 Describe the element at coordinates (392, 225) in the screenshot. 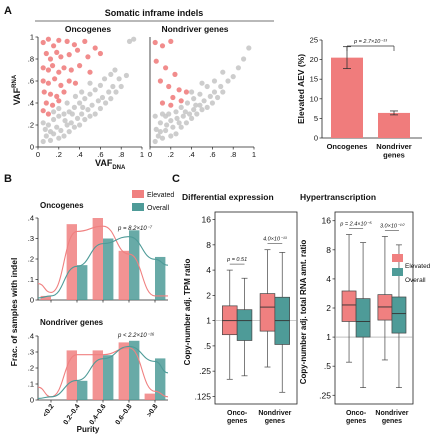

I see `box-pvalue: 3.0×10⁻¹⁰` at that location.